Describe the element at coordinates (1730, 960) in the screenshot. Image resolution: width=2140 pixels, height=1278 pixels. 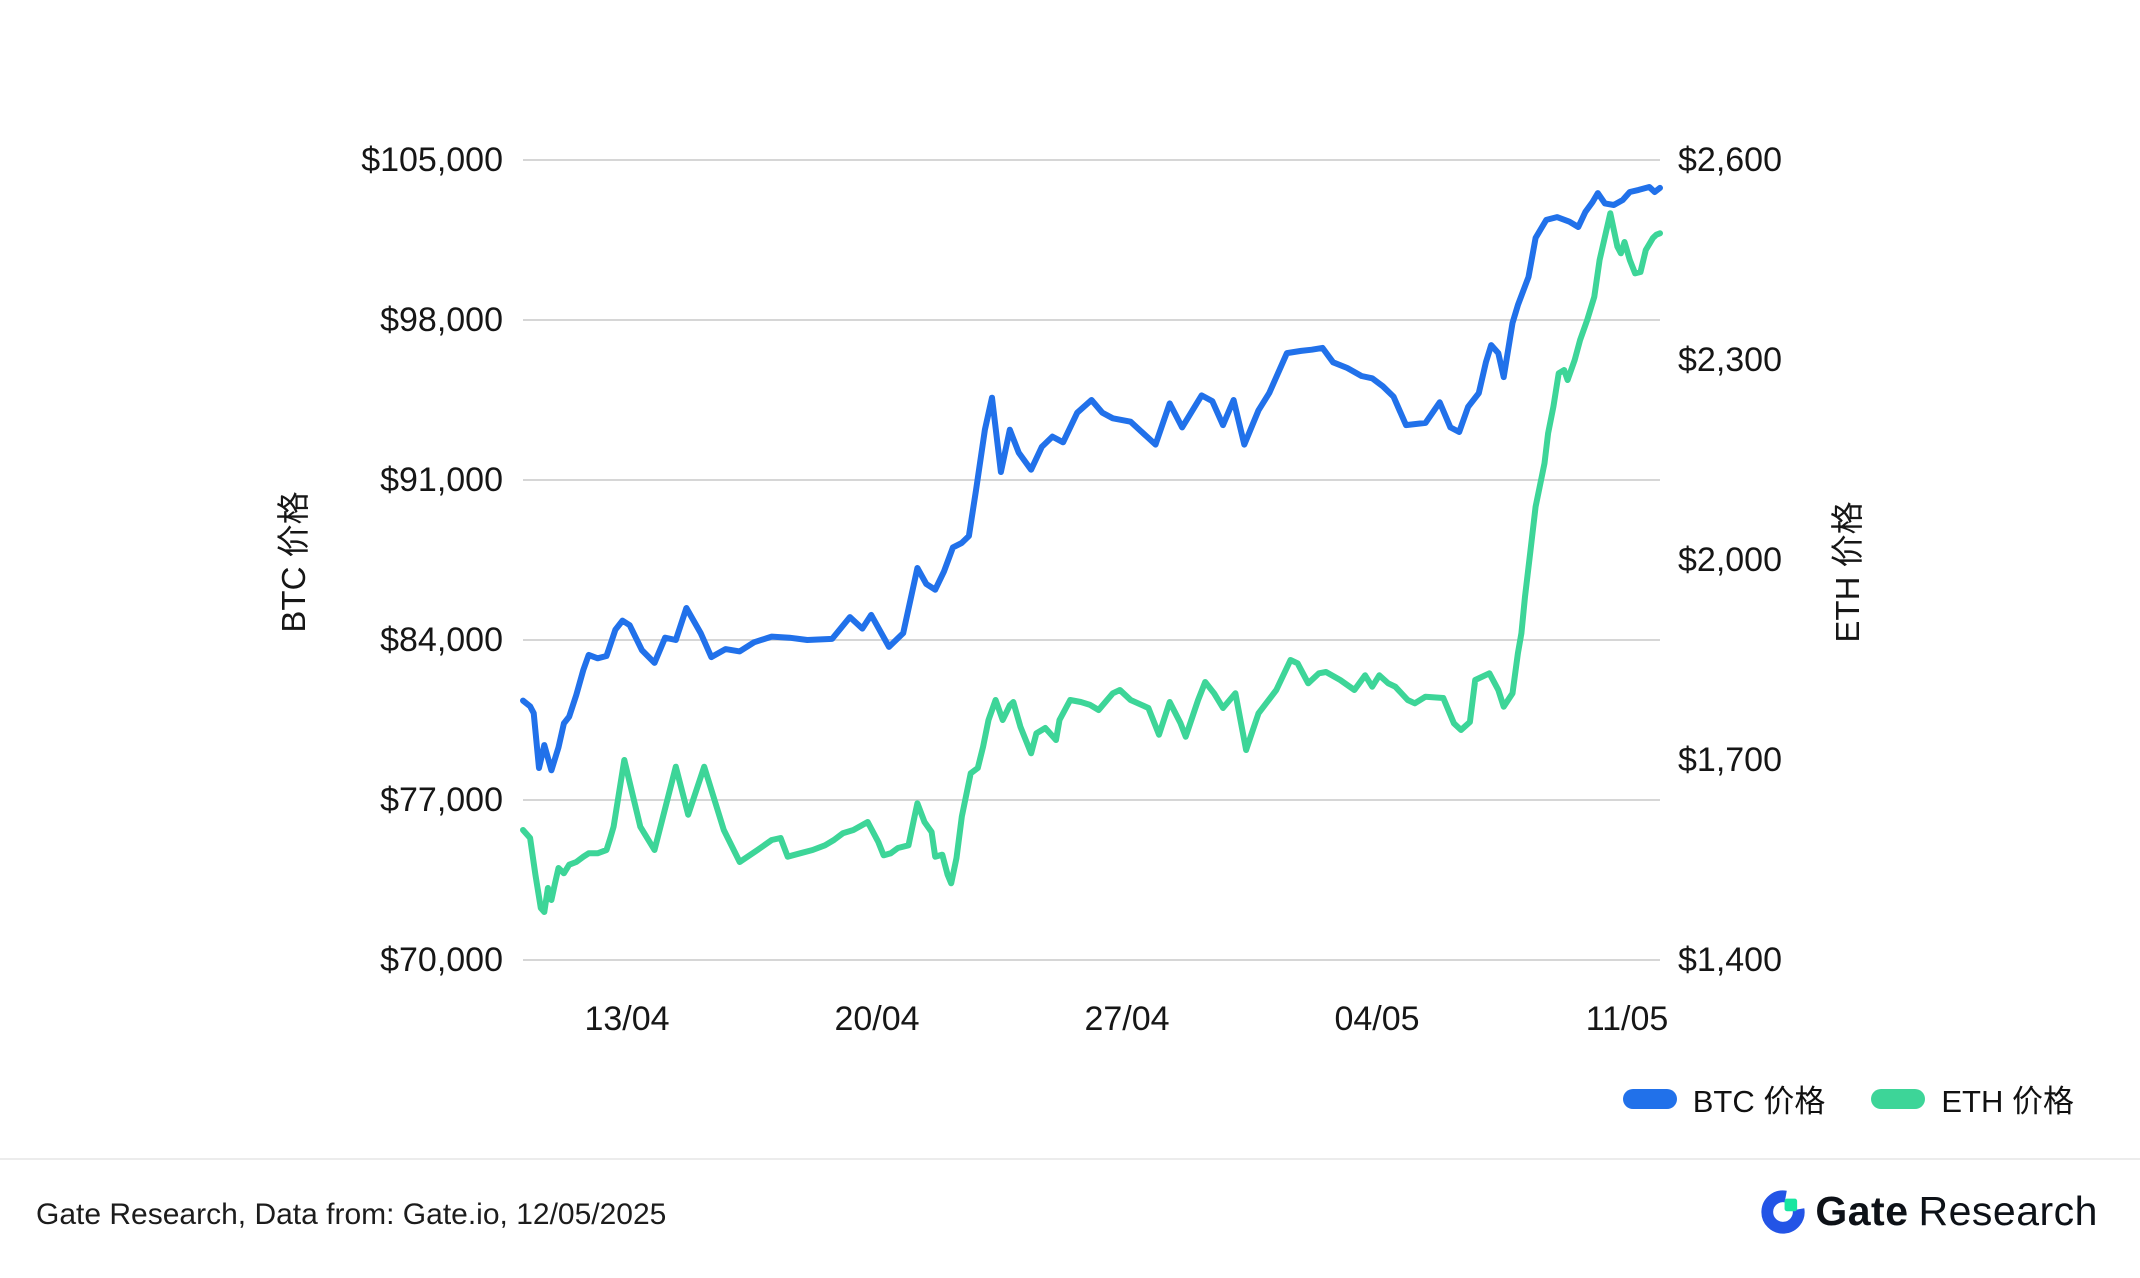
I see `right-axis-tick: $1,400` at that location.